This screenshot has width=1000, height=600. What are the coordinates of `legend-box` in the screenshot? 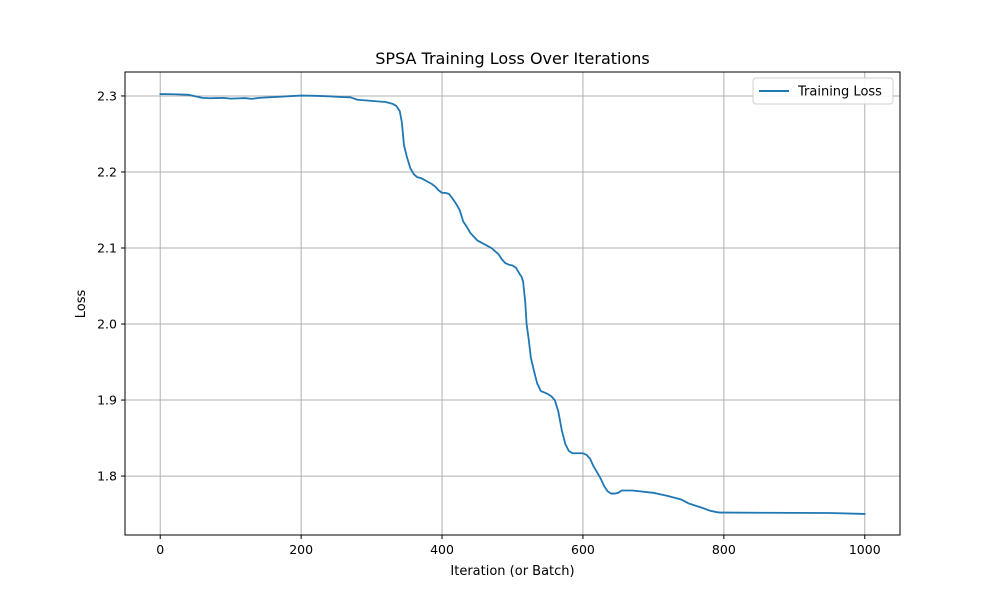 It's located at (823, 91).